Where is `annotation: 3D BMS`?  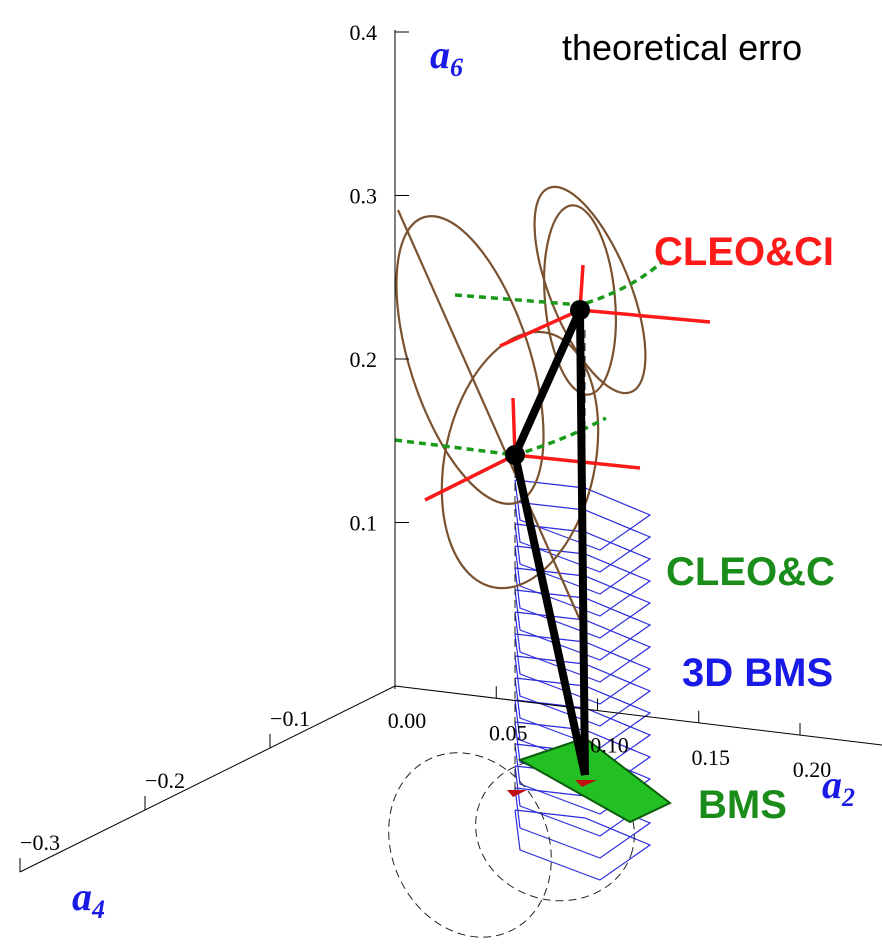 annotation: 3D BMS is located at coordinates (757, 673).